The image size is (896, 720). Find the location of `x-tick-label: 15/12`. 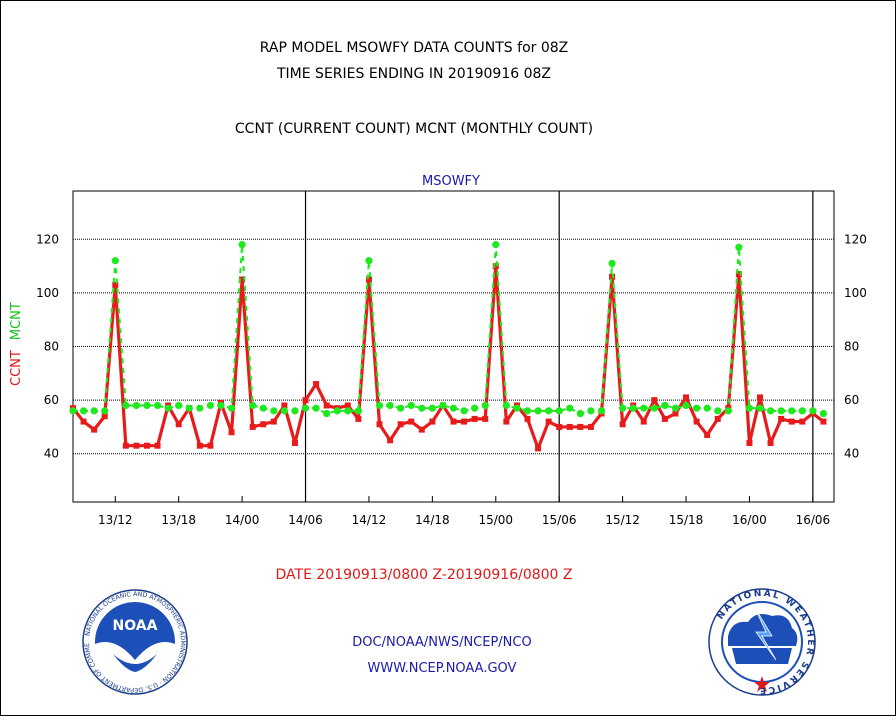

x-tick-label: 15/12 is located at coordinates (622, 520).